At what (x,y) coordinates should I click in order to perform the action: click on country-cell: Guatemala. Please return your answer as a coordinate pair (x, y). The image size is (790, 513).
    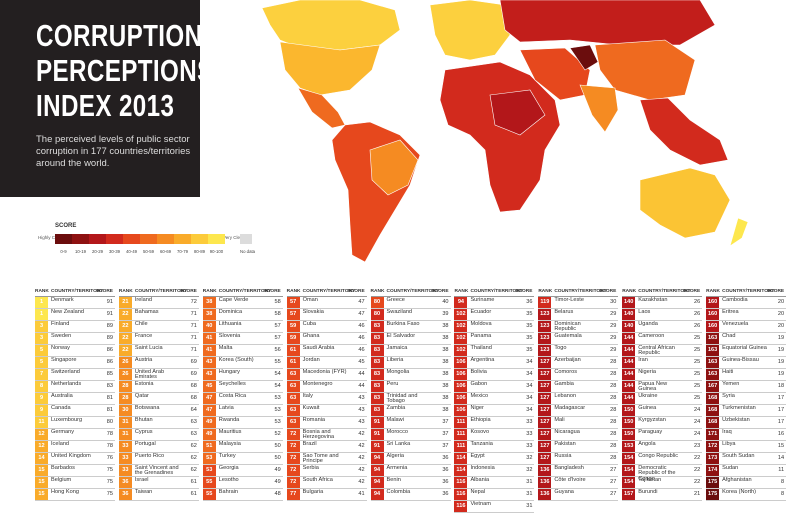
    Looking at the image, I should click on (568, 335).